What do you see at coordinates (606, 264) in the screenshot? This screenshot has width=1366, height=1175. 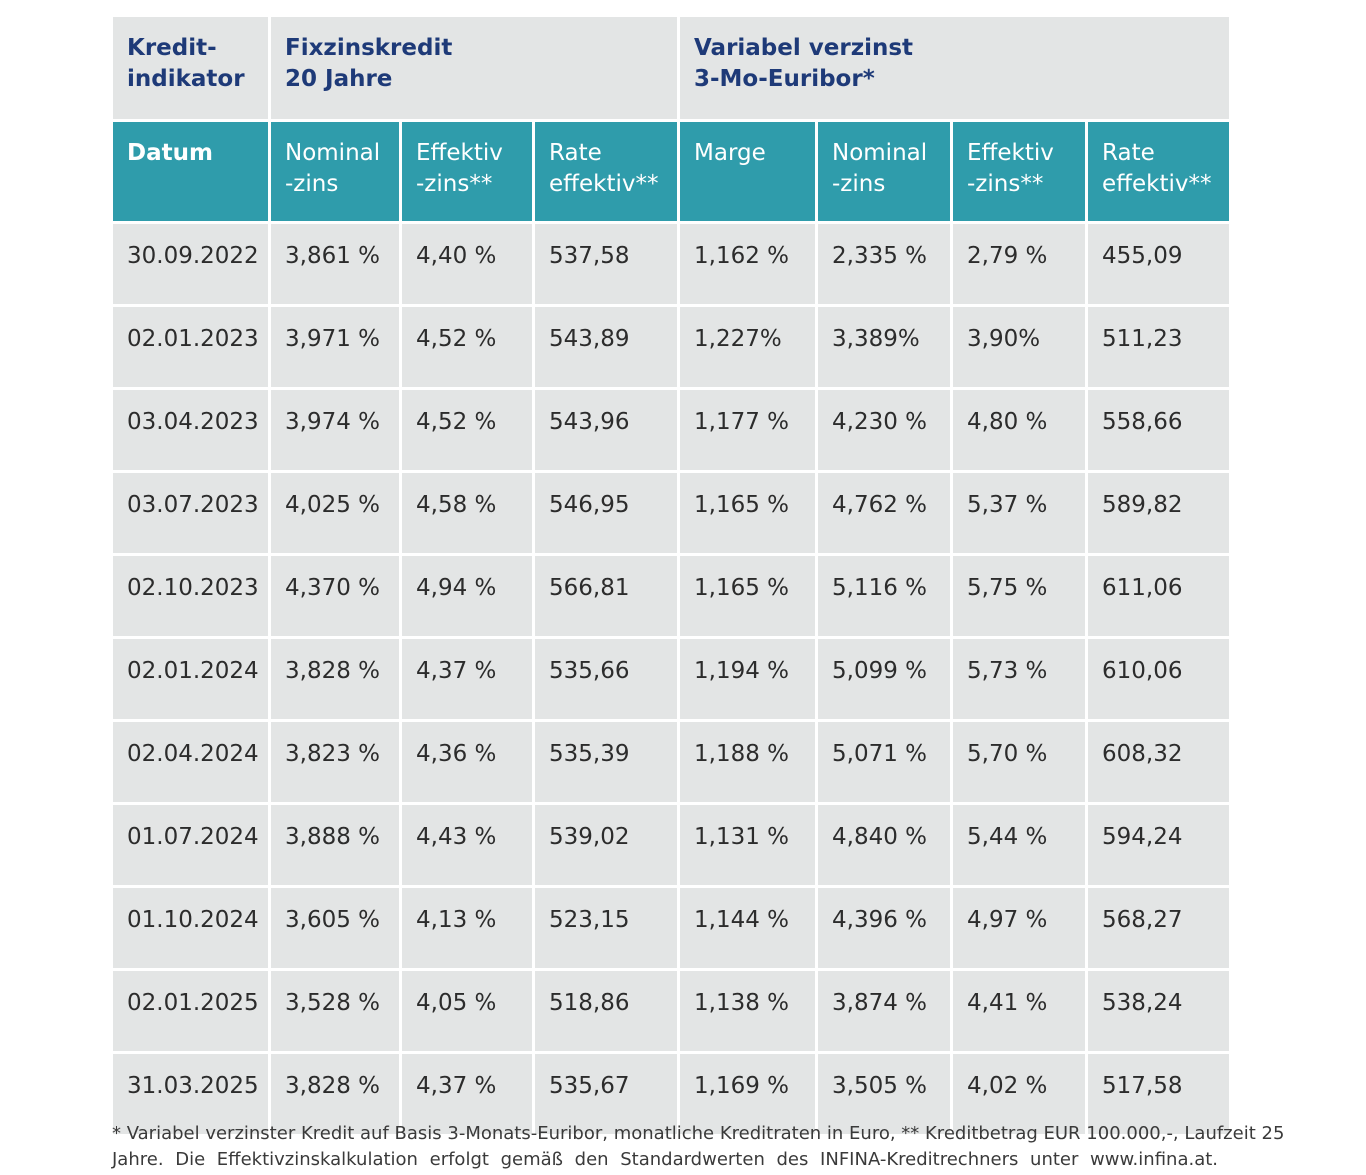 I see `table-cell-fix-rate-effektiv: 537,58` at bounding box center [606, 264].